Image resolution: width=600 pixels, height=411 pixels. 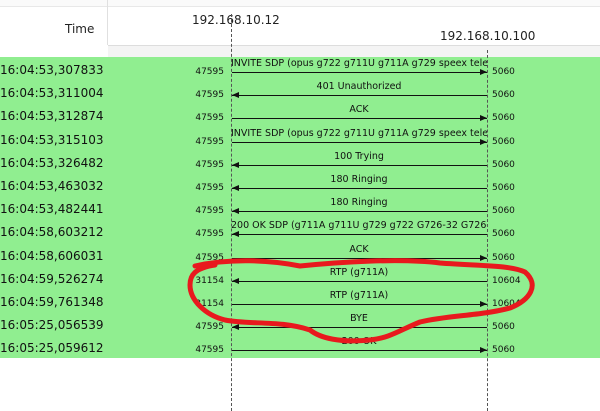 What do you see at coordinates (52, 209) in the screenshot?
I see `row-time: 16:04:53,482441` at bounding box center [52, 209].